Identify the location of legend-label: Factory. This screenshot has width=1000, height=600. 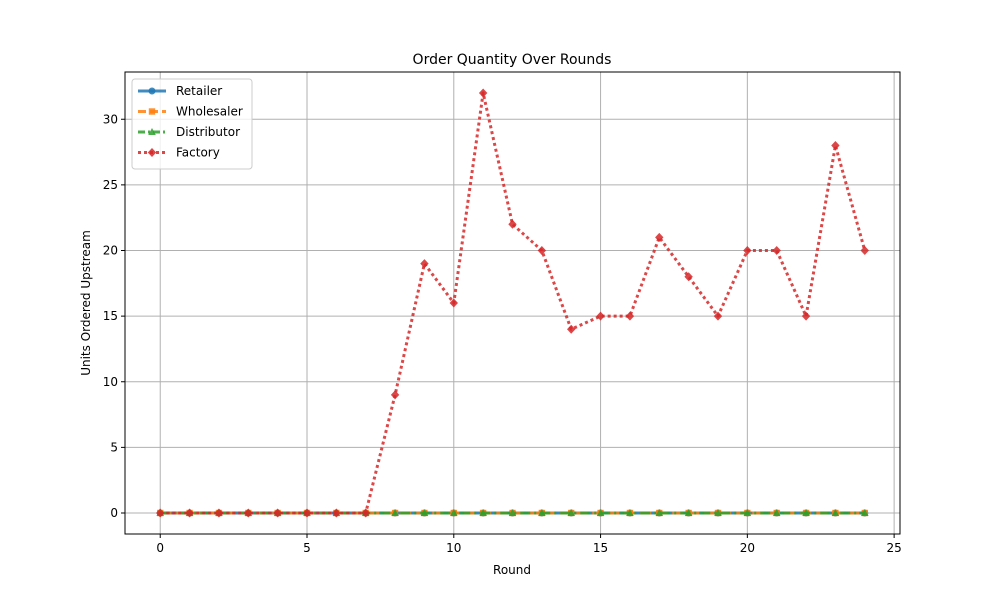
(198, 153).